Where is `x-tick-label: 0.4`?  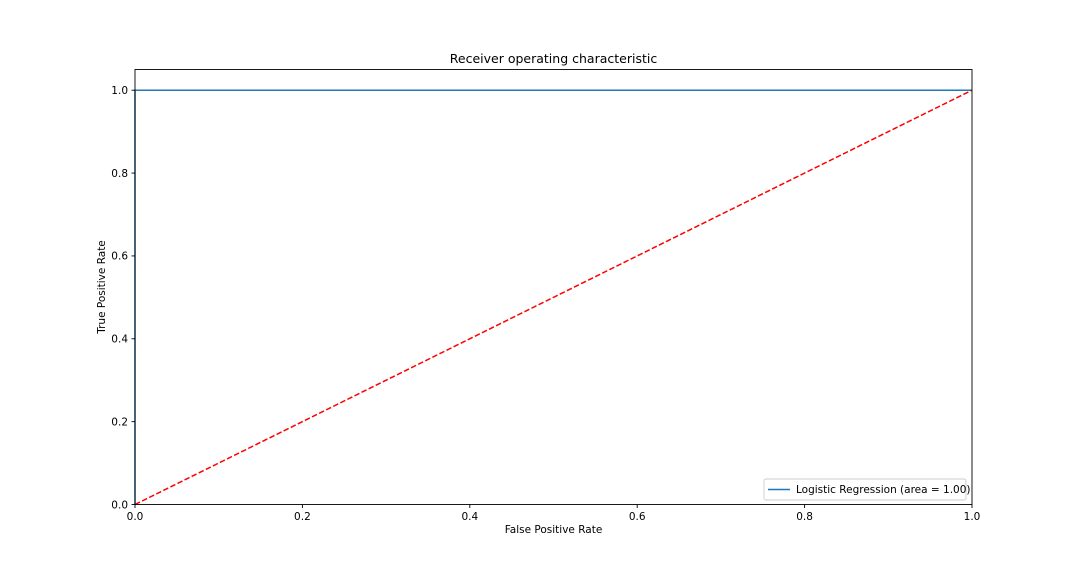
x-tick-label: 0.4 is located at coordinates (469, 517).